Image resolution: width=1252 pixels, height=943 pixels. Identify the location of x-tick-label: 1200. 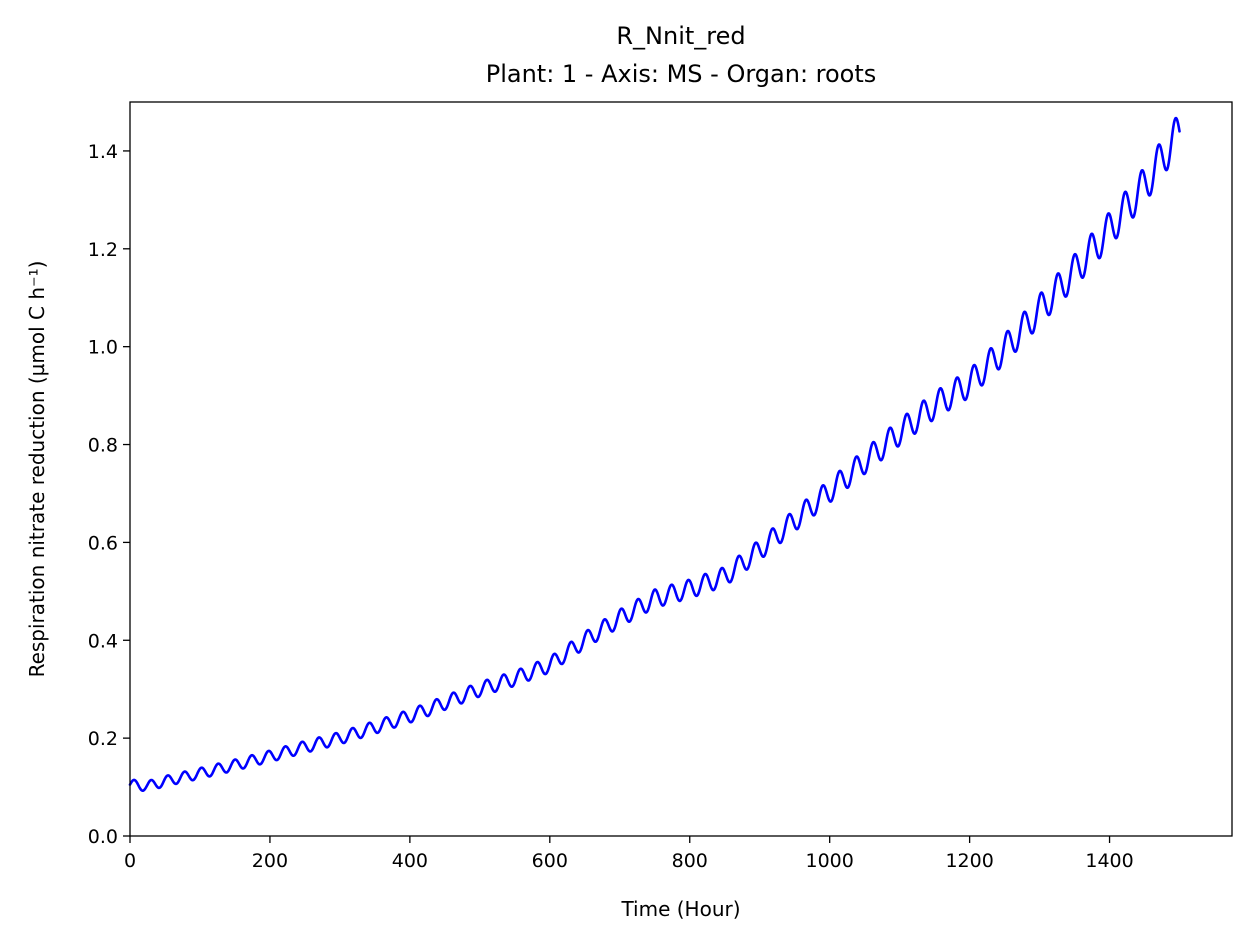
(969, 861).